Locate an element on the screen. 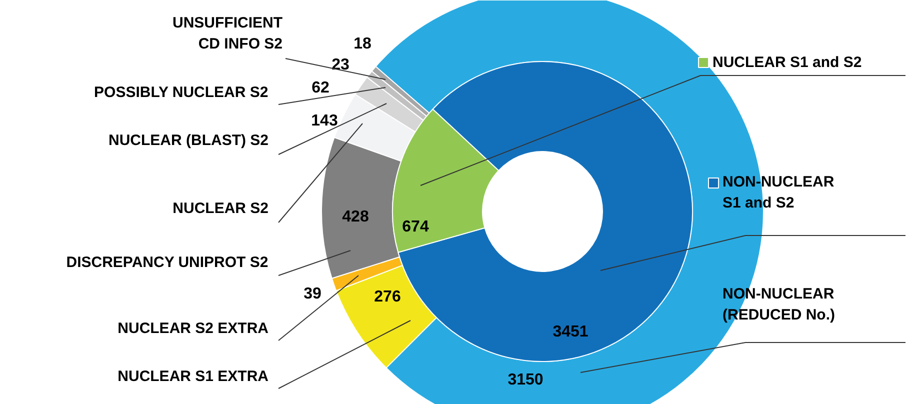 The height and width of the screenshot is (404, 910). slice-label: NUCLEAR (BLAST) S2 is located at coordinates (188, 140).